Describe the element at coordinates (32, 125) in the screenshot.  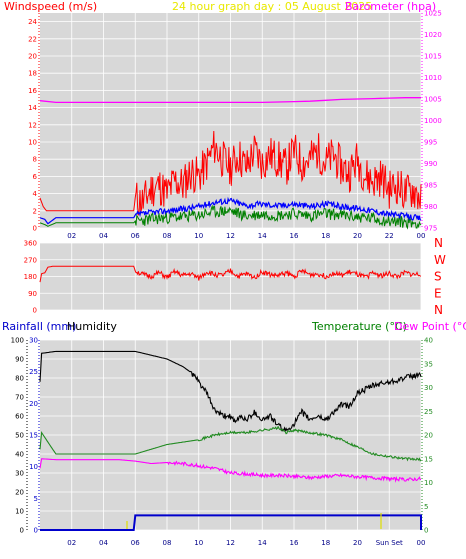
I see `wind-tick-label: 12` at that location.